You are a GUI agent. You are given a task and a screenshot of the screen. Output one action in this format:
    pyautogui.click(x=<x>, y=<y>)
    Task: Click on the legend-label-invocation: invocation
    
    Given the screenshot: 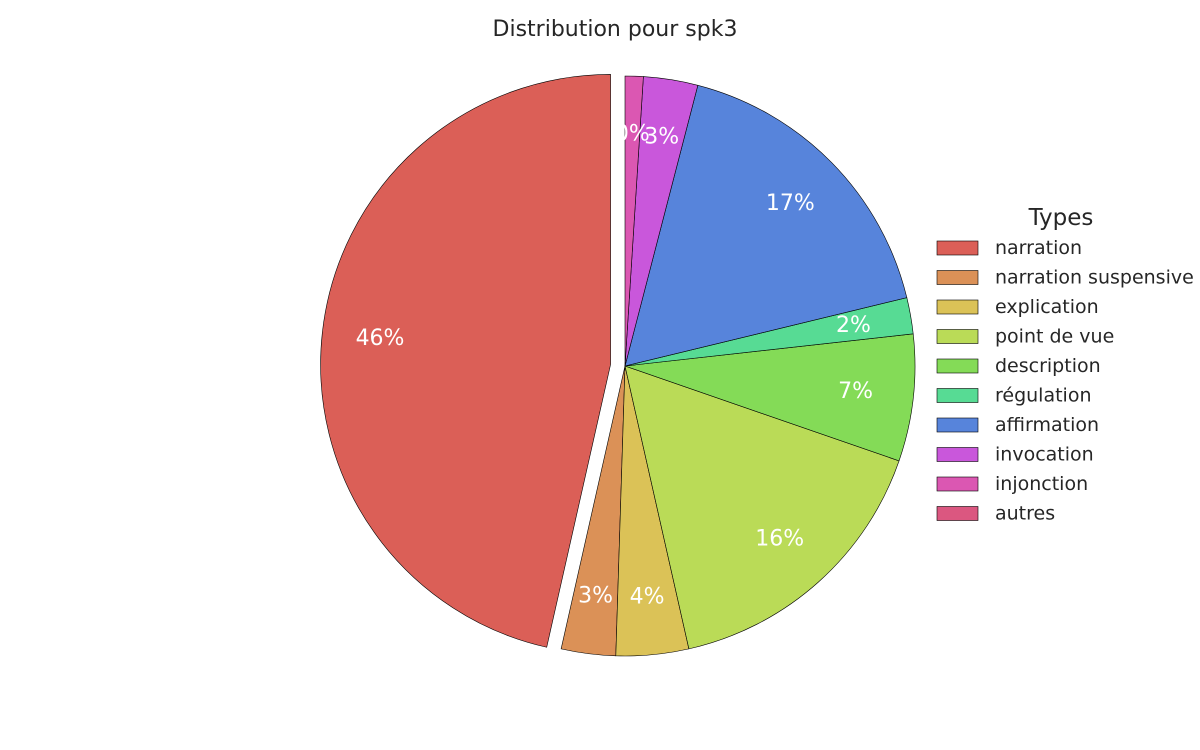 What is the action you would take?
    pyautogui.click(x=1044, y=455)
    